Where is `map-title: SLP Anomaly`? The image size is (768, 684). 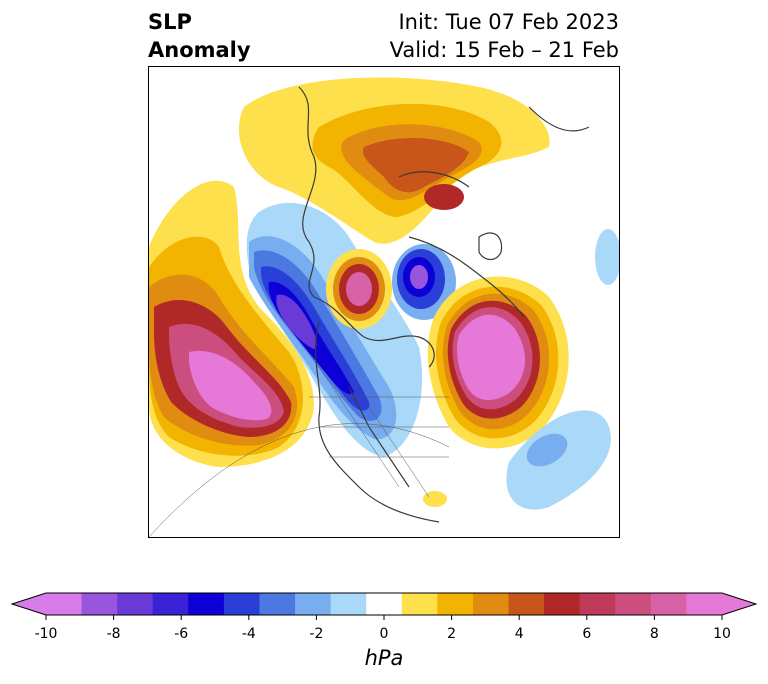
map-title: SLP Anomaly is located at coordinates (199, 36).